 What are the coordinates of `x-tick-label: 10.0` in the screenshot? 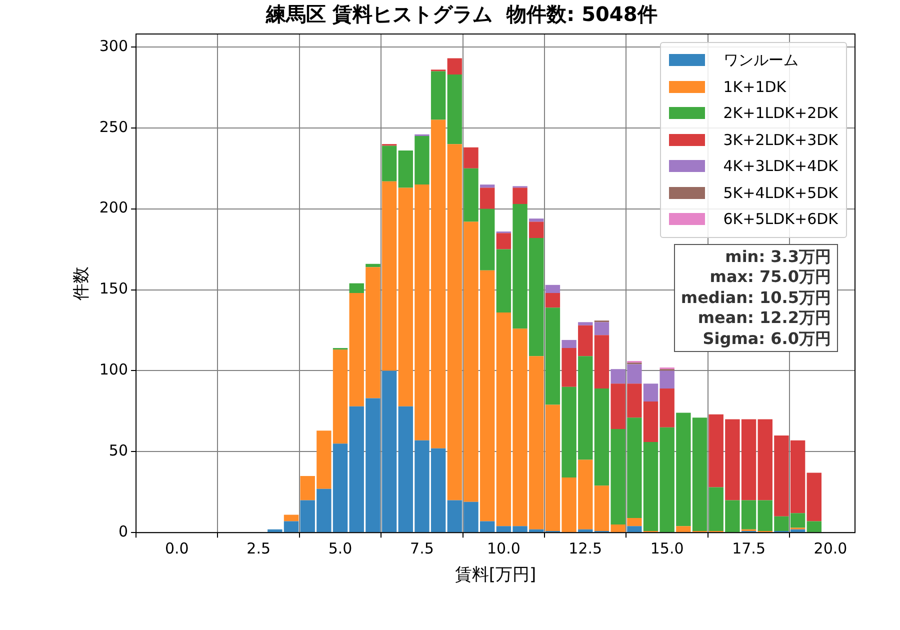 It's located at (503, 548).